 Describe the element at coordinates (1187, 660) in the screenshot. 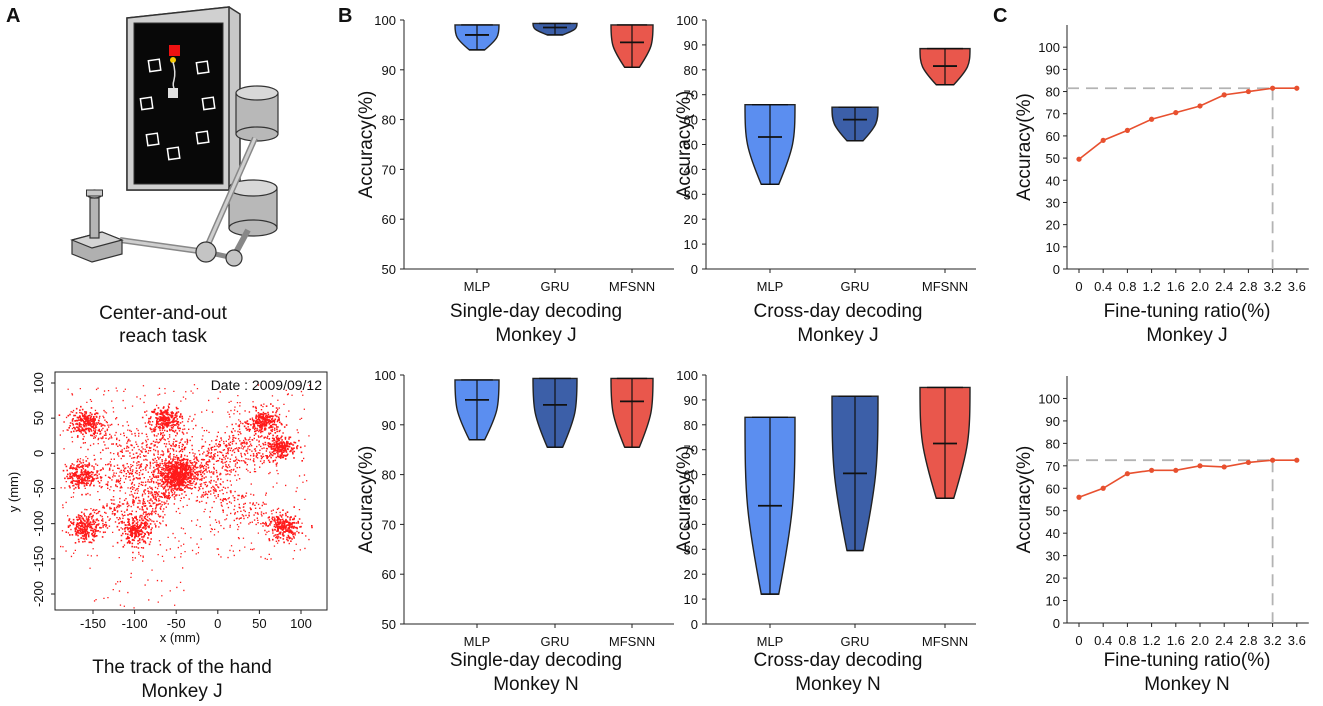

I see `x-axis-label: Fine-tuning ratio(%)` at that location.